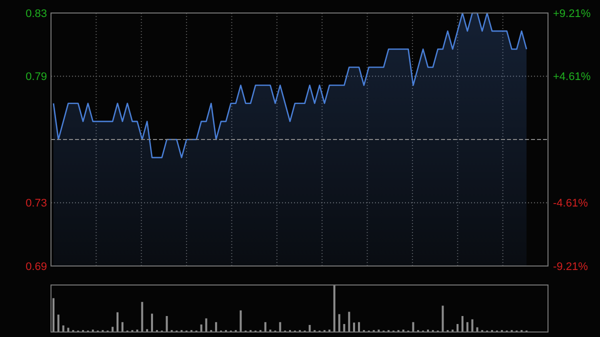 This screenshot has height=337, width=600. Describe the element at coordinates (570, 266) in the screenshot. I see `y2-tick-label: -9.21%` at that location.